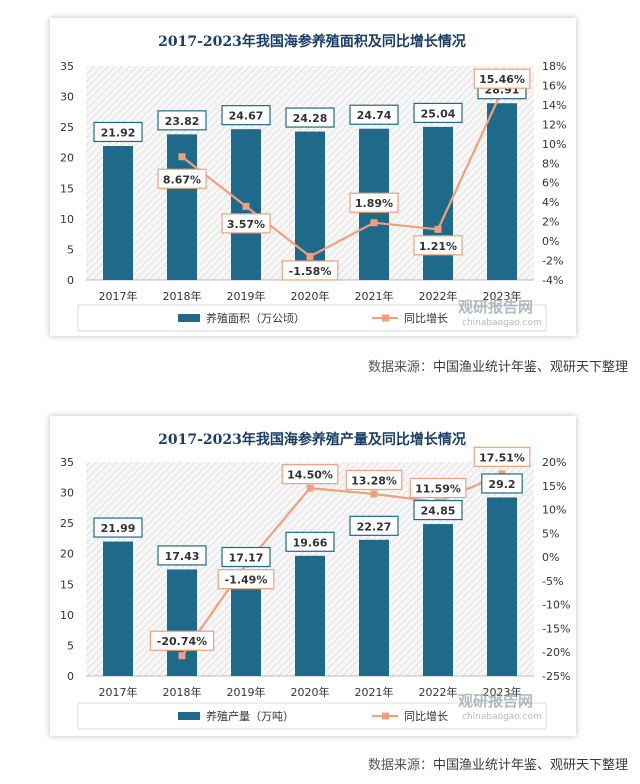 The height and width of the screenshot is (784, 640). Describe the element at coordinates (374, 607) in the screenshot. I see `bar-2021年` at that location.